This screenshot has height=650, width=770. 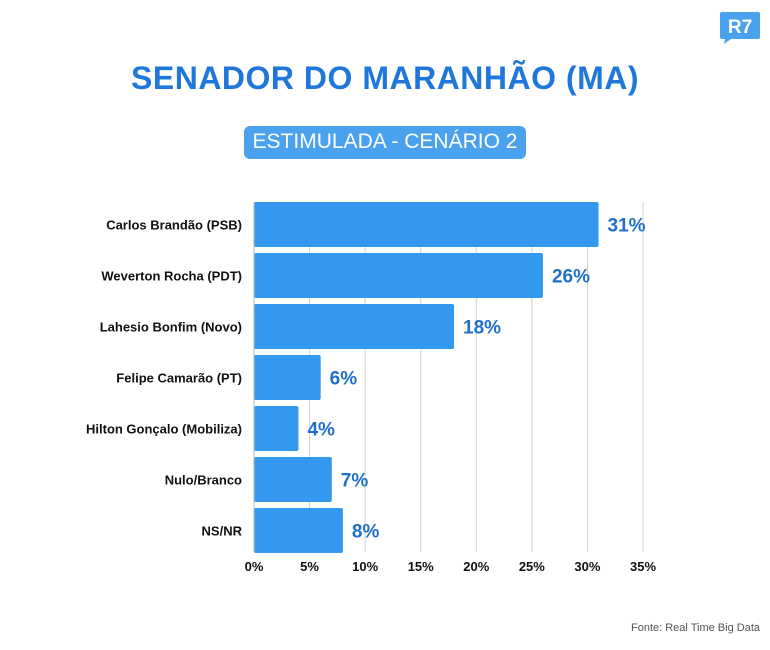 What do you see at coordinates (695, 628) in the screenshot?
I see `source-note: Fonte: Real Time Big Data` at bounding box center [695, 628].